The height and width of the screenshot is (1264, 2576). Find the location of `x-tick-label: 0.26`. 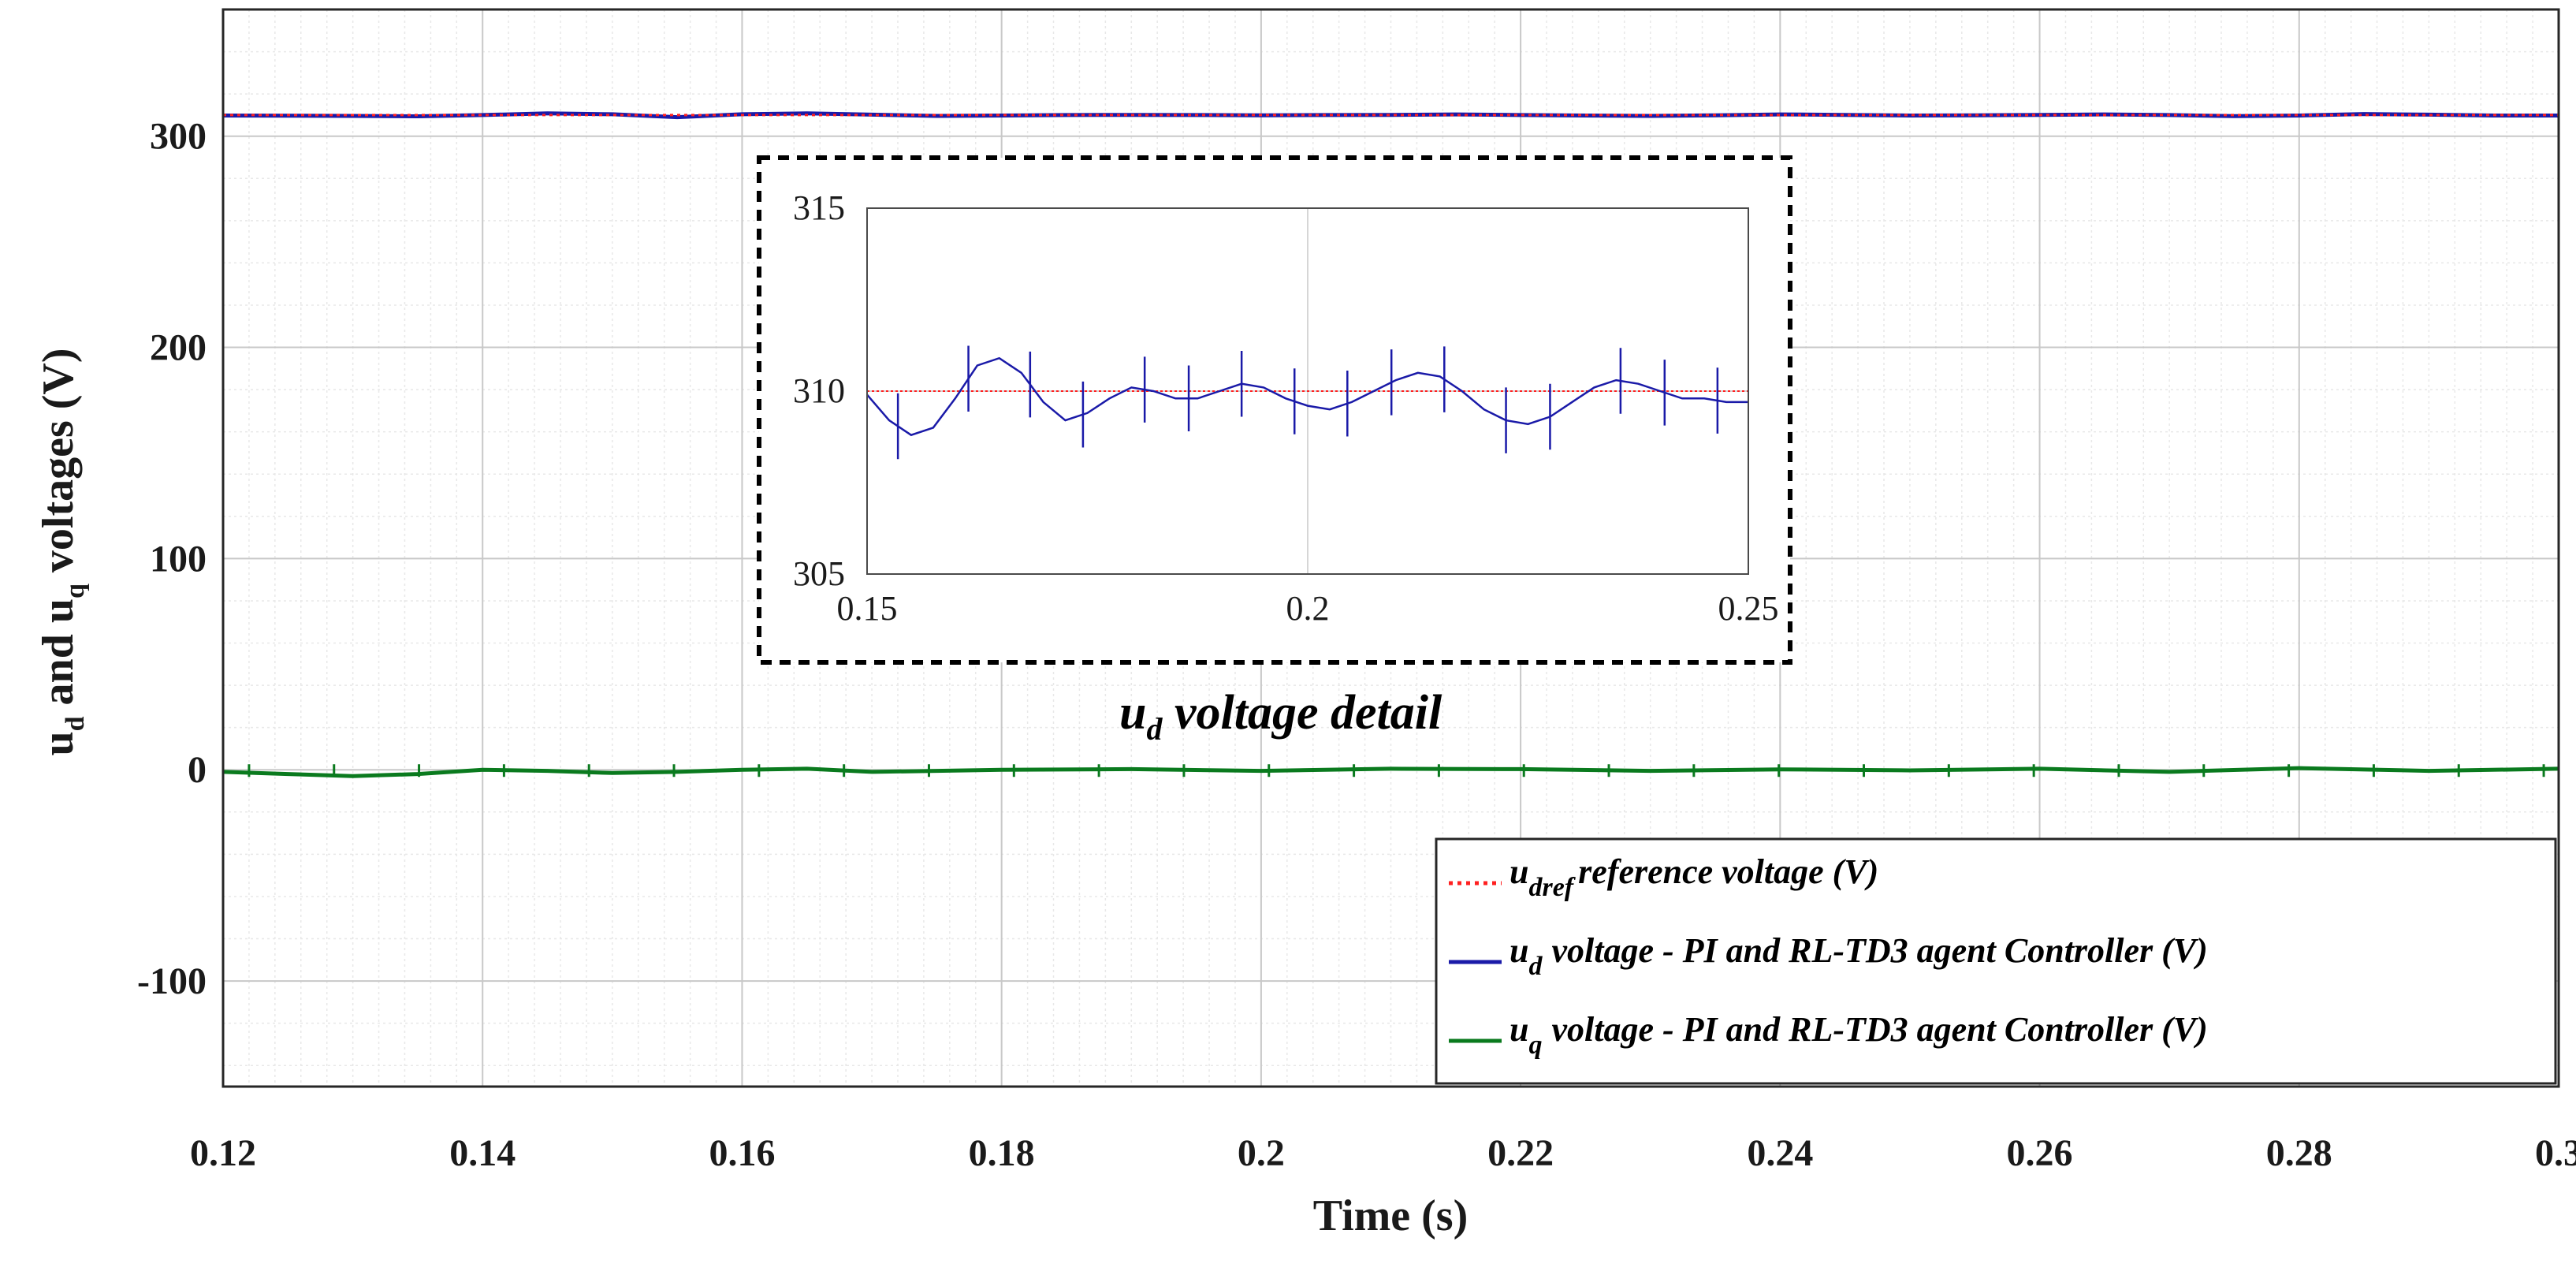

x-tick-label: 0.26 is located at coordinates (2040, 1153).